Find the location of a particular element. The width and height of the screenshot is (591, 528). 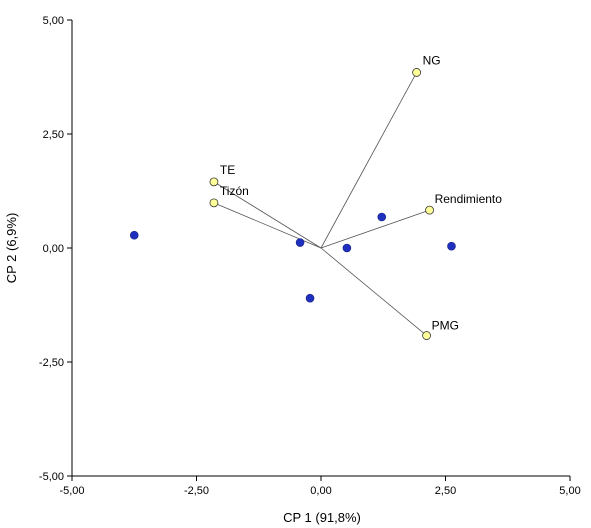

variable-label: Rendimiento is located at coordinates (469, 199).